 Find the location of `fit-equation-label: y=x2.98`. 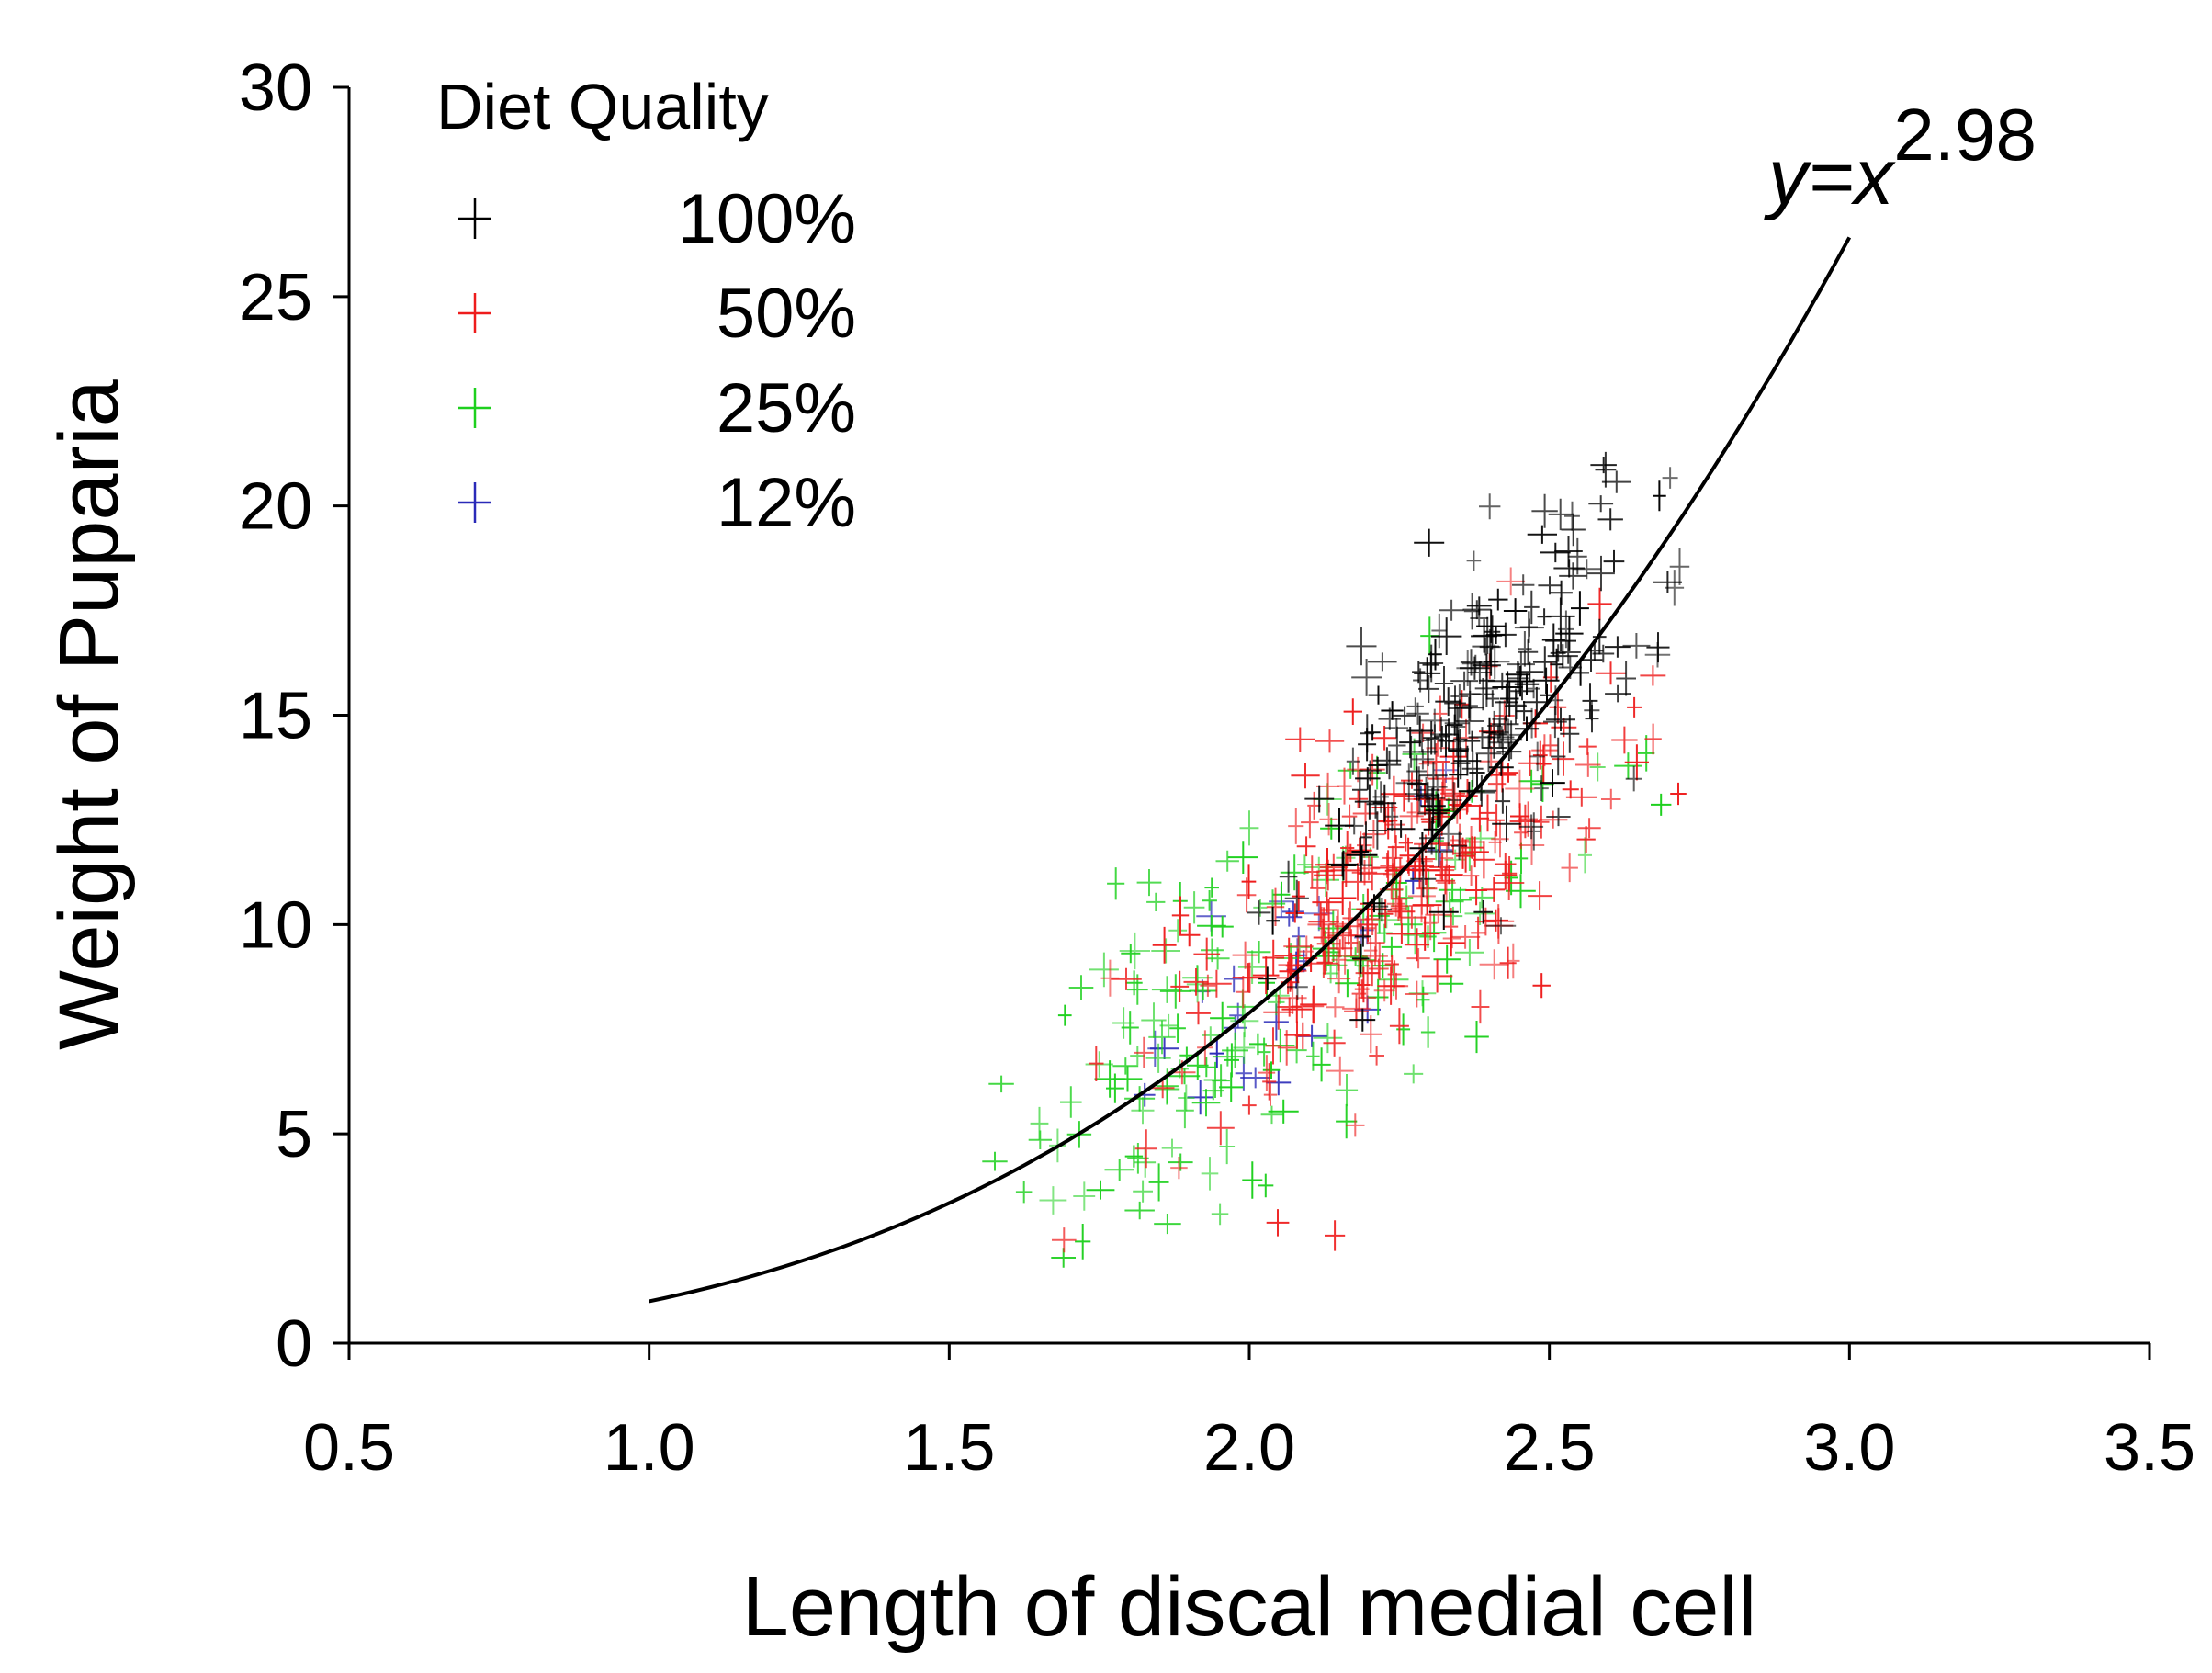

fit-equation-label: y=x2.98 is located at coordinates (1900, 157).